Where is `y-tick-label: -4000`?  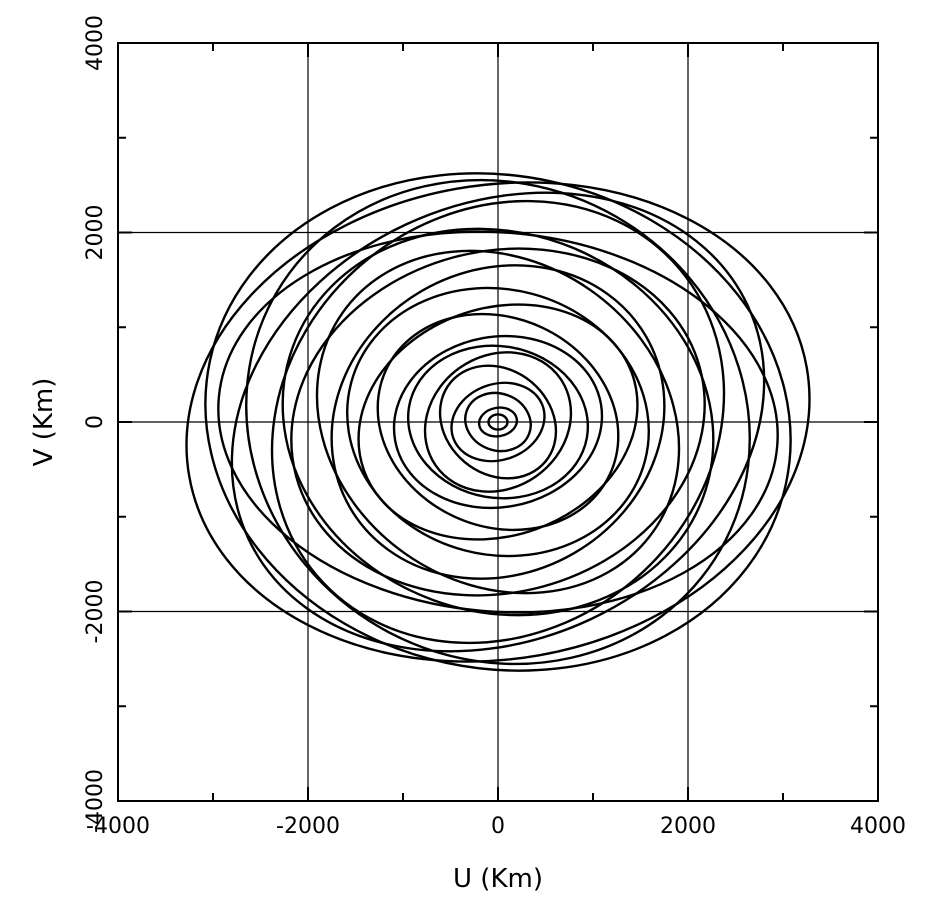 y-tick-label: -4000 is located at coordinates (95, 801).